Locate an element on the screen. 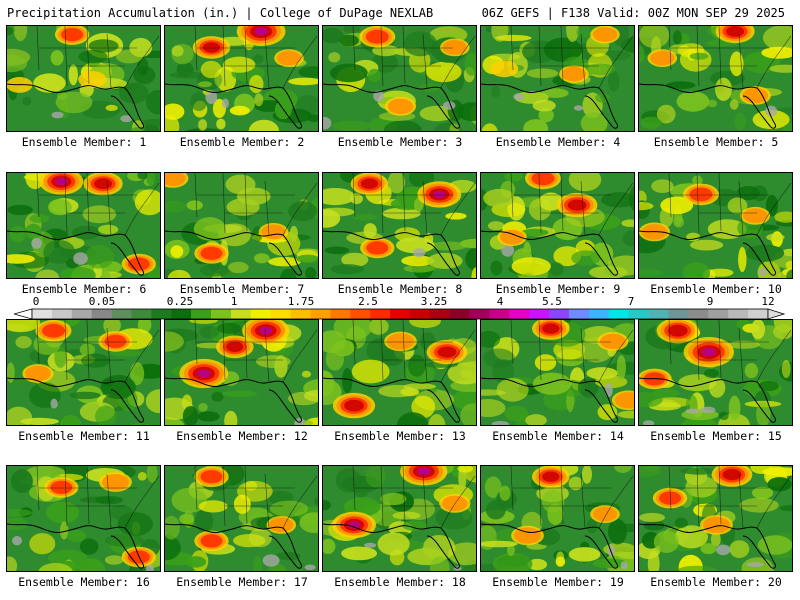 This screenshot has height=600, width=800. legend-tick-label: 1.75 is located at coordinates (301, 301).